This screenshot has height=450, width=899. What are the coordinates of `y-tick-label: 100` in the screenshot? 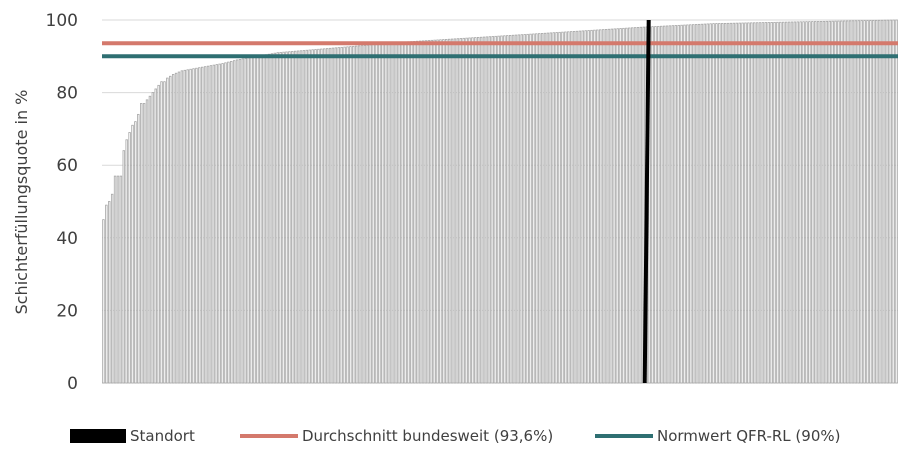 It's located at (62, 21).